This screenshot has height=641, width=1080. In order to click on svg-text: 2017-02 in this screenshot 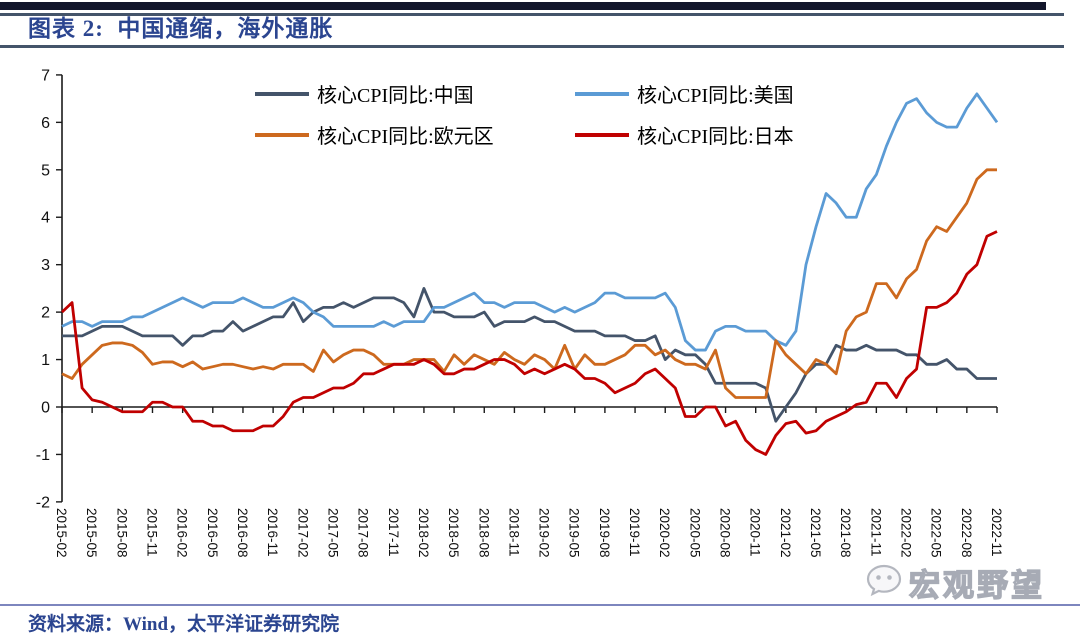, I will do `click(302, 533)`.